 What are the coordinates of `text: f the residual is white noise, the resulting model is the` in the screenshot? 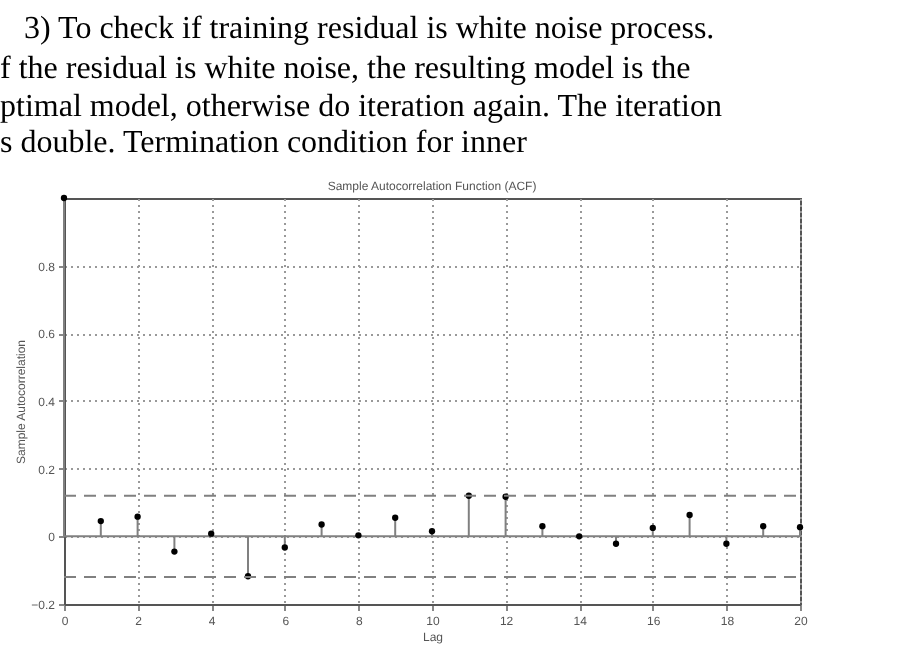 It's located at (345, 69).